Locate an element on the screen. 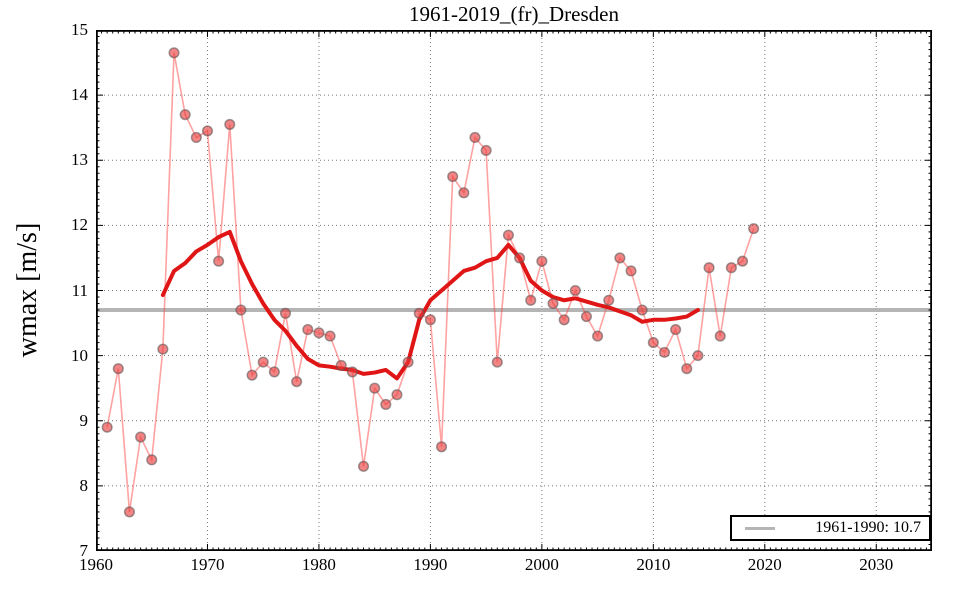  x-tick-label: 1980 is located at coordinates (318, 564).